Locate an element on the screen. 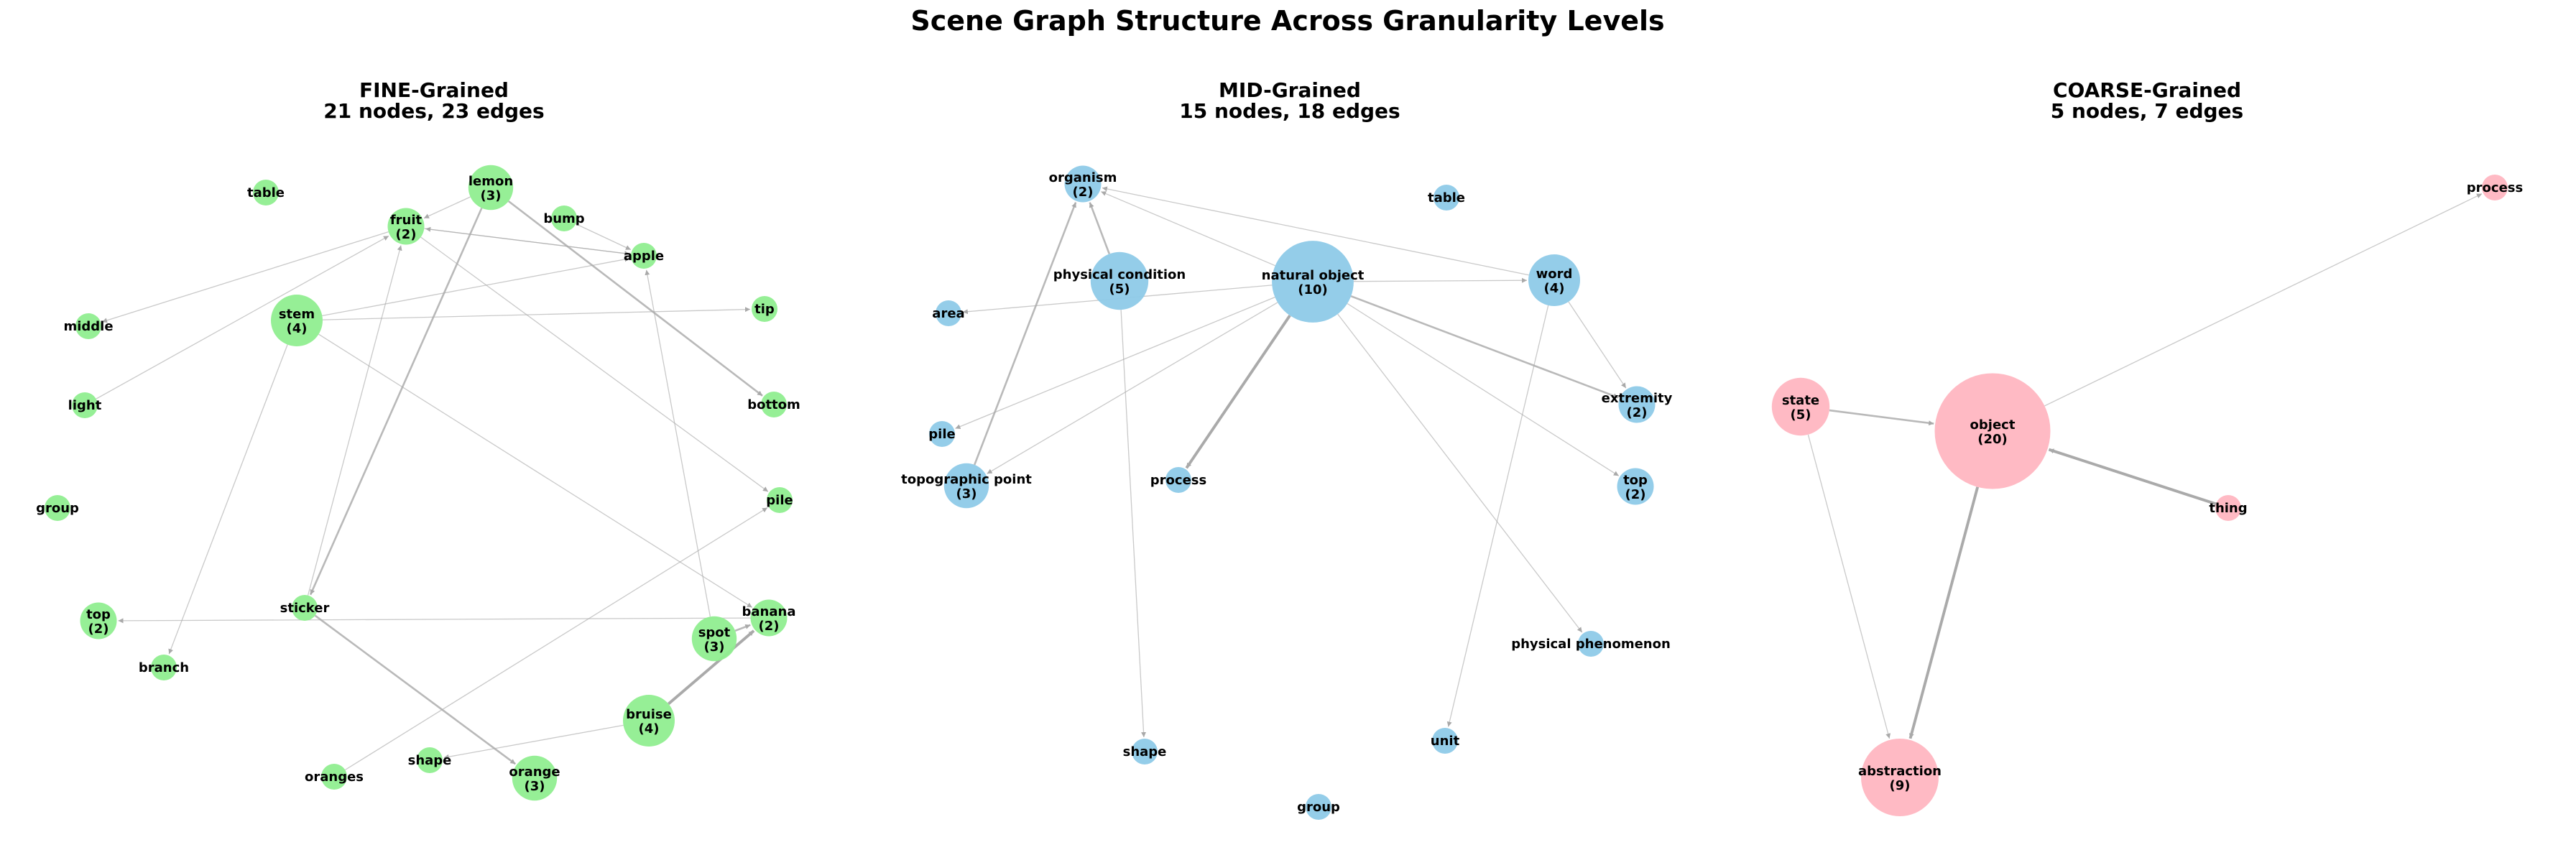 This screenshot has height=850, width=2576. edge-natural-object-to-organism is located at coordinates (1188, 229).